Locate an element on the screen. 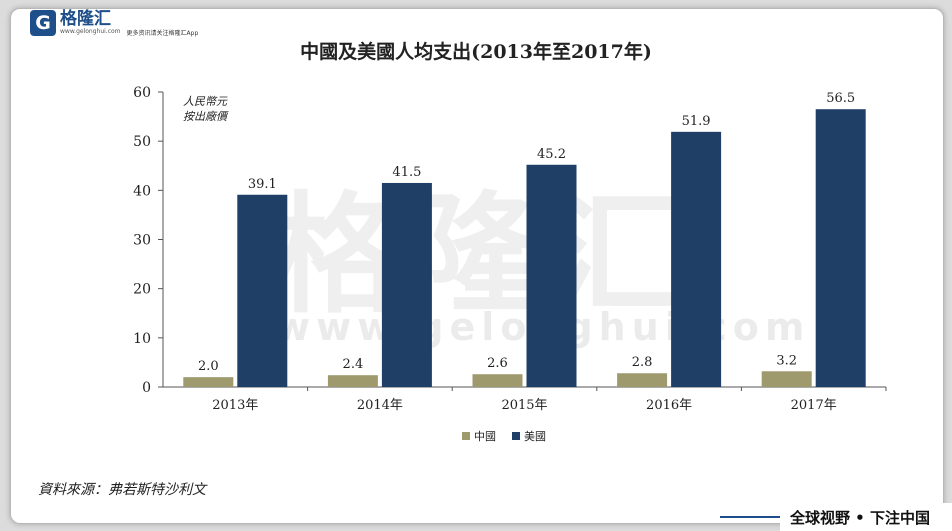 This screenshot has height=531, width=952. x-tick-label: 2016年 is located at coordinates (669, 405).